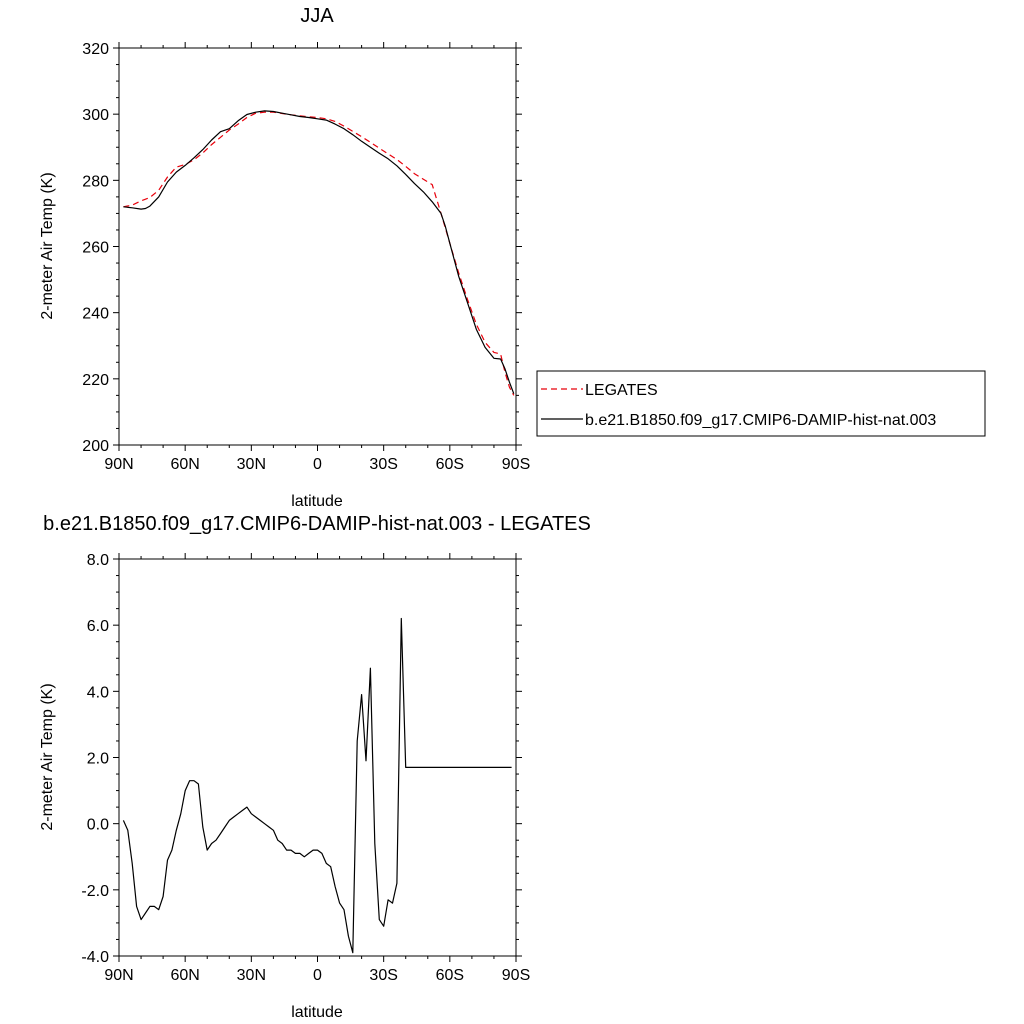  What do you see at coordinates (383, 464) in the screenshot?
I see `top-x-tick-label: 30S` at bounding box center [383, 464].